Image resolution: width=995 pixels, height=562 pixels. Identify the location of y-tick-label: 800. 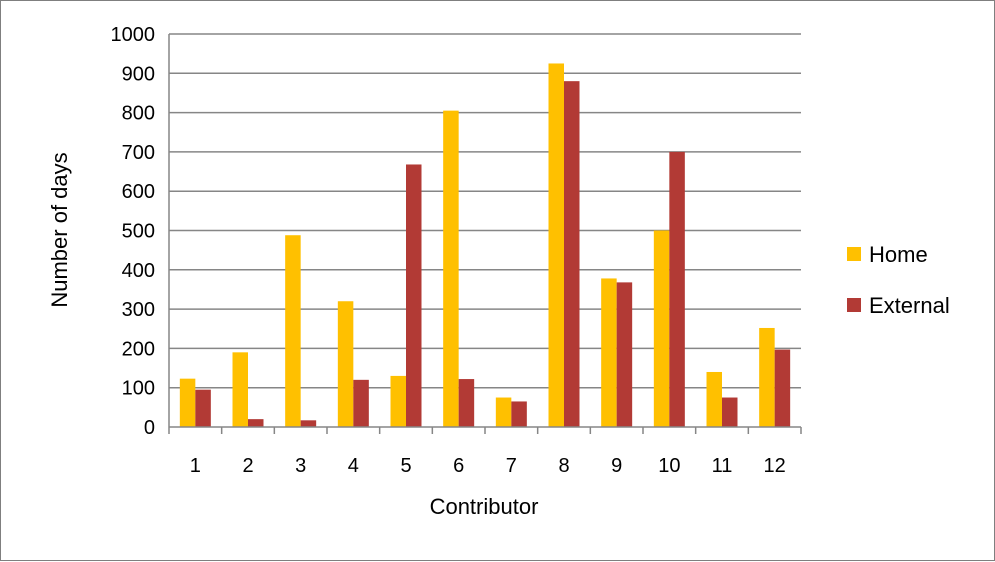
(138, 114).